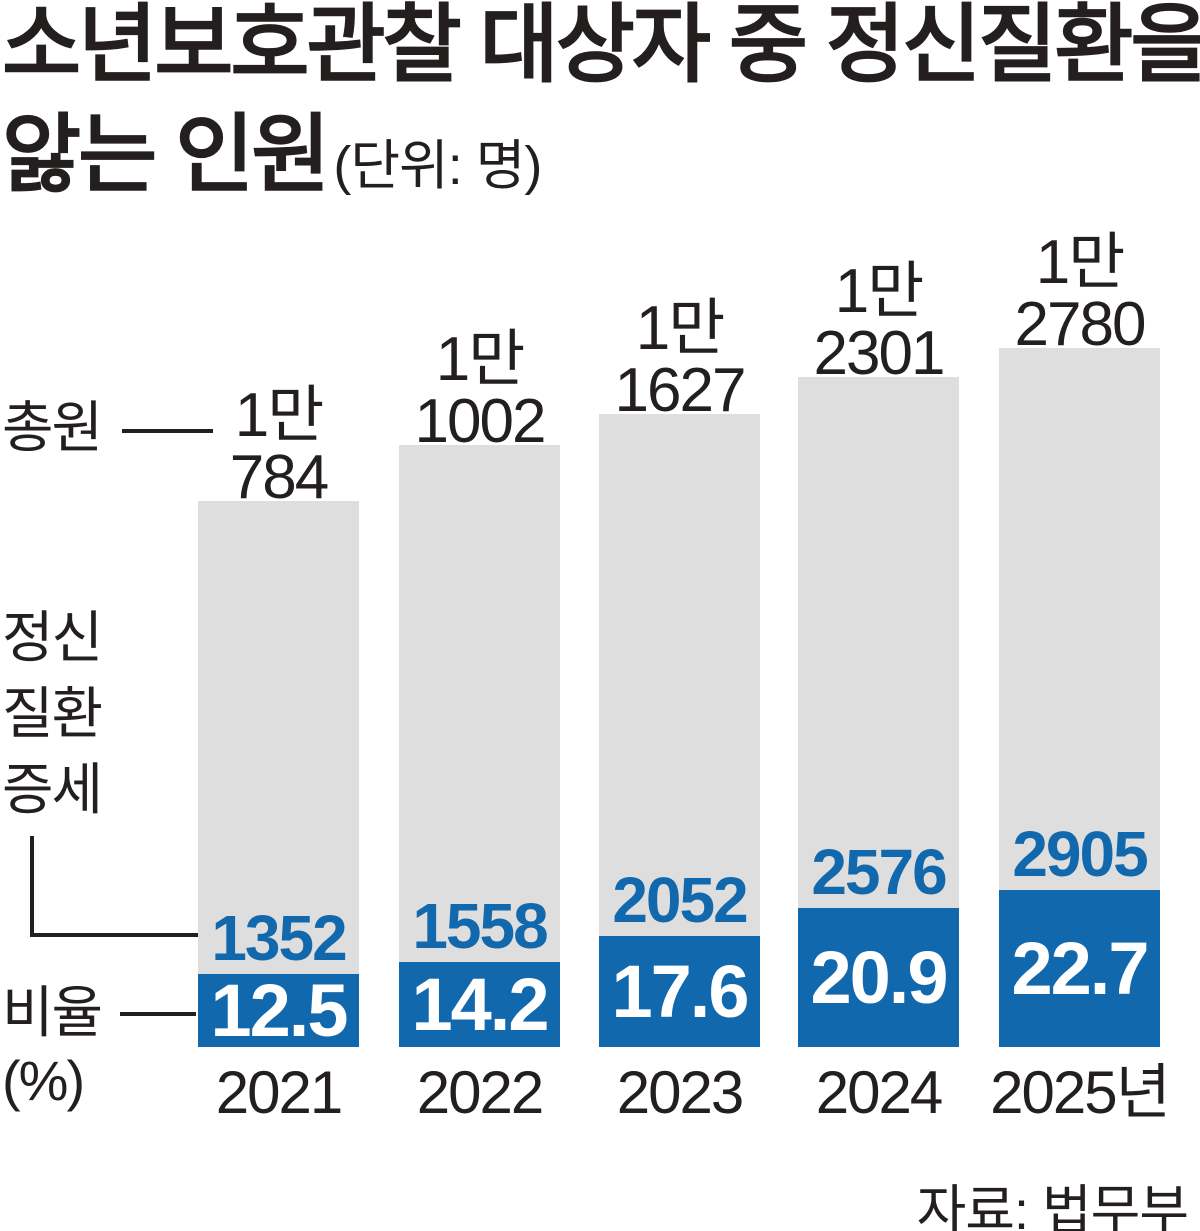 The image size is (1200, 1231). What do you see at coordinates (32, 886) in the screenshot?
I see `legend-mental-connector-vertical` at bounding box center [32, 886].